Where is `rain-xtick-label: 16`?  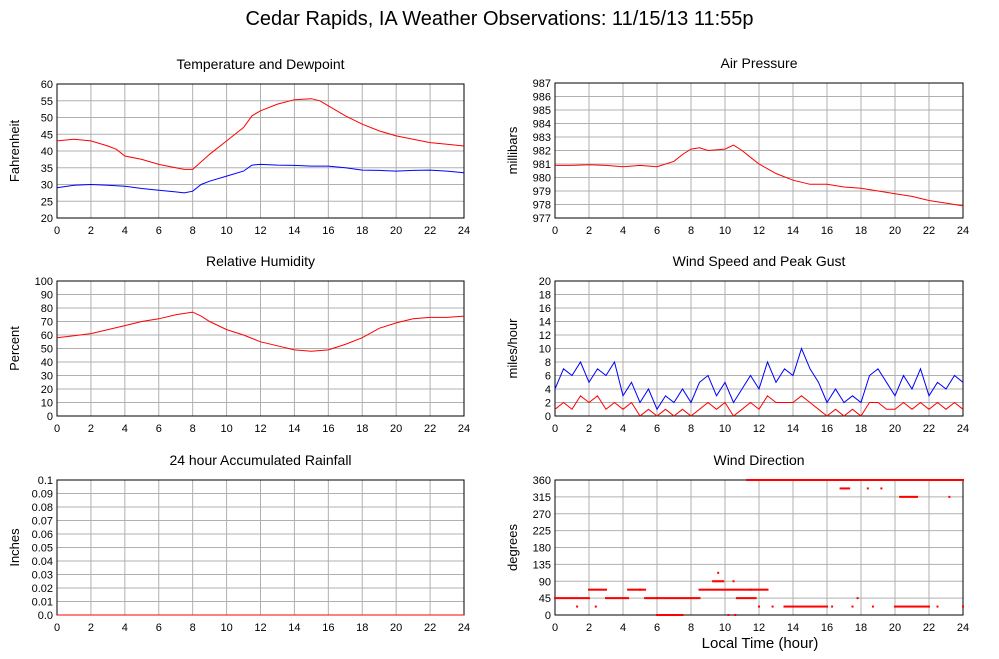 rain-xtick-label: 16 is located at coordinates (328, 628).